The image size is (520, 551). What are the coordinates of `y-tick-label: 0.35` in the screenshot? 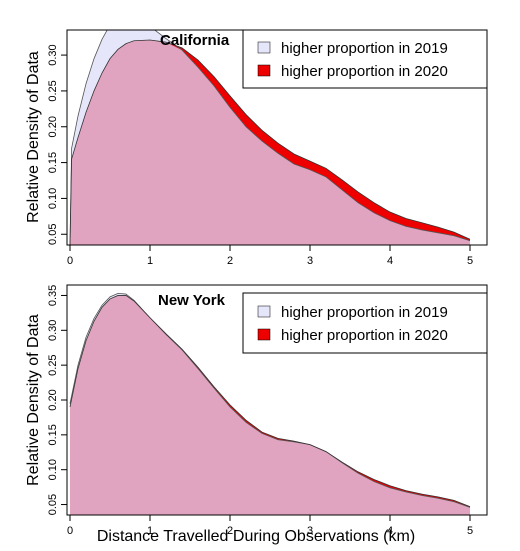 It's located at (53, 295).